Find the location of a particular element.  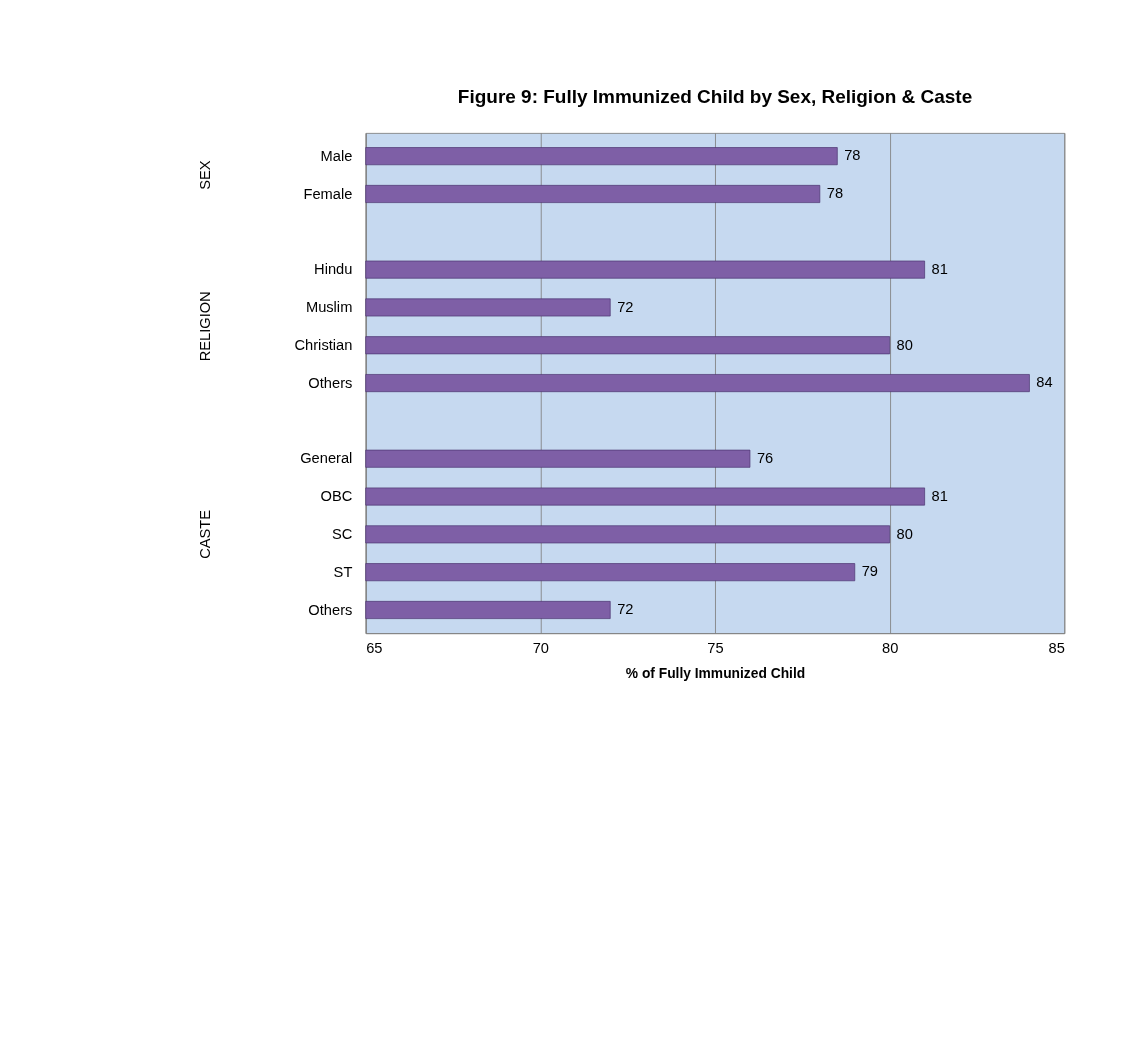

x-tick-label: 80 is located at coordinates (890, 648).